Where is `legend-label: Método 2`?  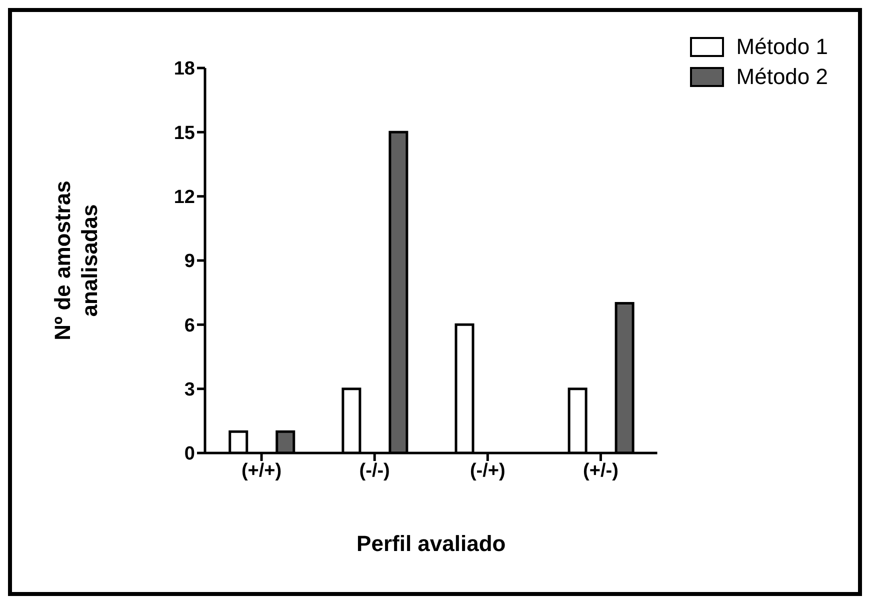
legend-label: Método 2 is located at coordinates (782, 77).